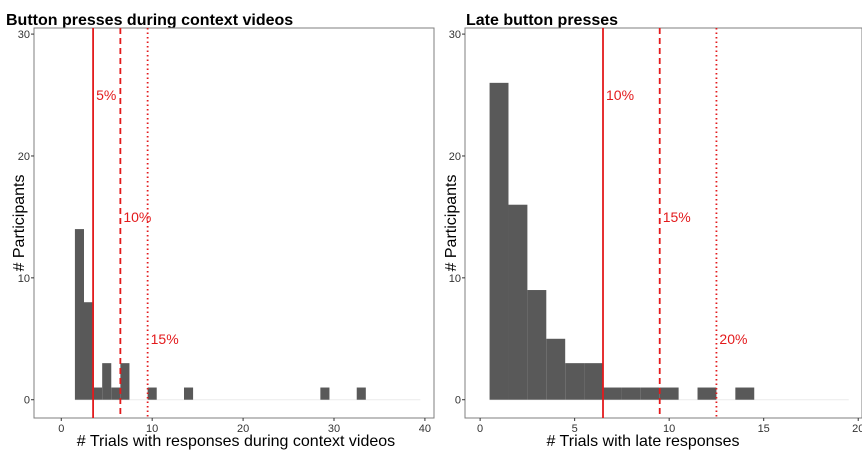 This screenshot has height=450, width=862. Describe the element at coordinates (733, 339) in the screenshot. I see `percentile-label: 20%` at that location.